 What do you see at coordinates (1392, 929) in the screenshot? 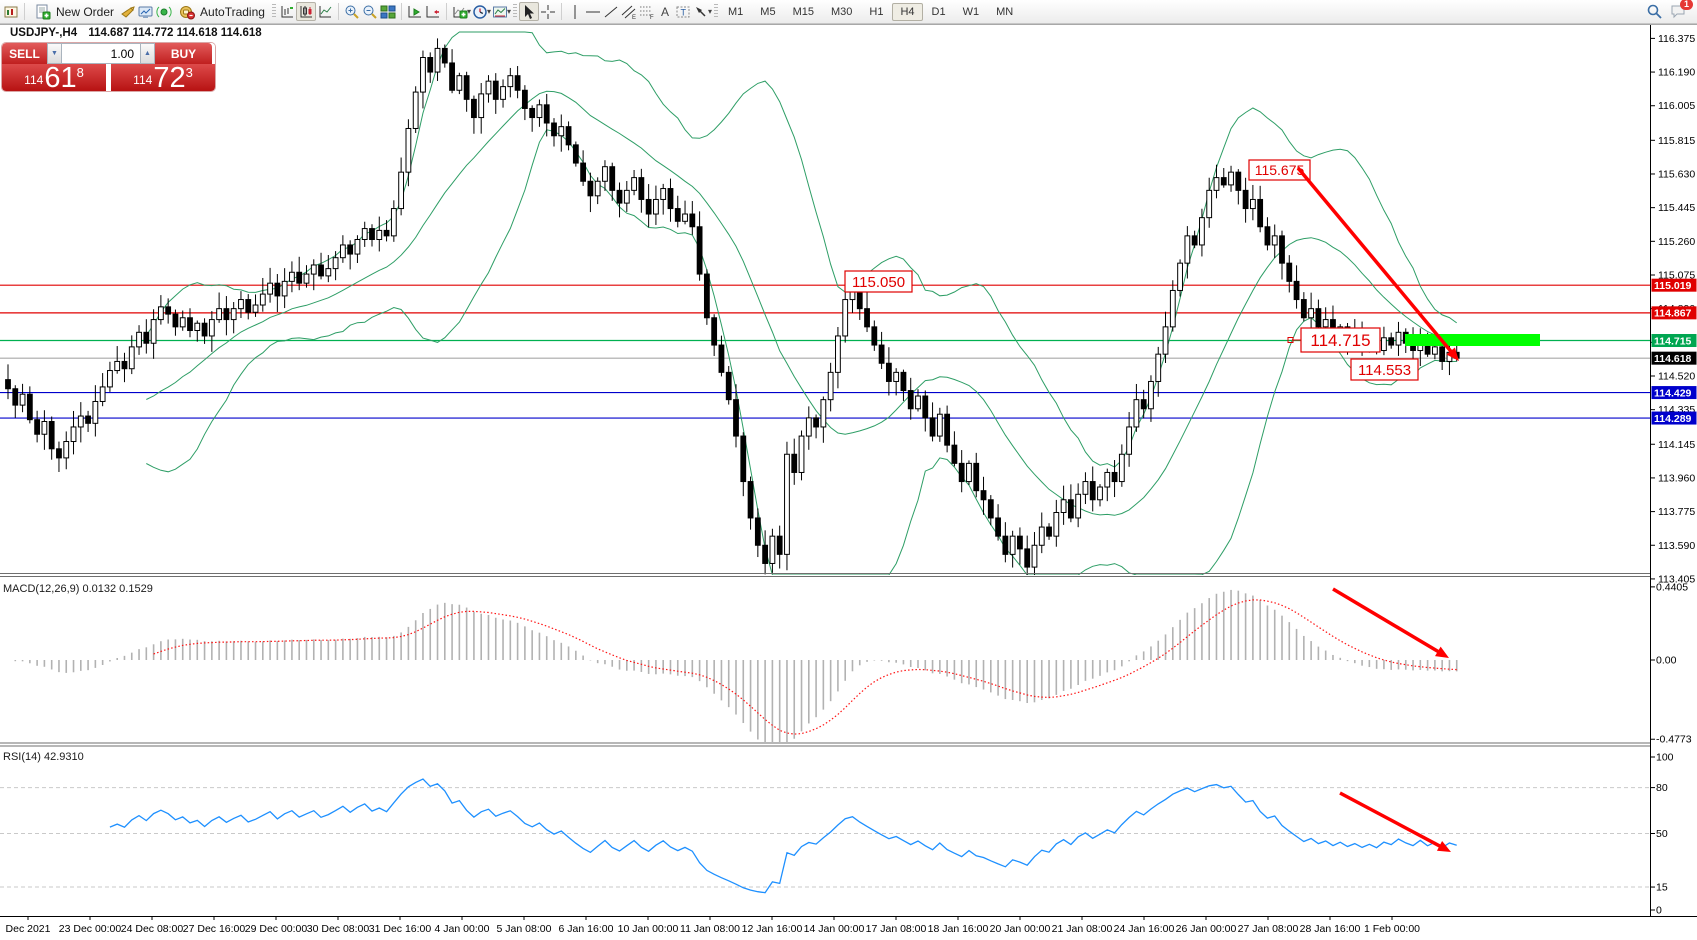
I see `date-tick-label: 1 Feb 00:00` at bounding box center [1392, 929].